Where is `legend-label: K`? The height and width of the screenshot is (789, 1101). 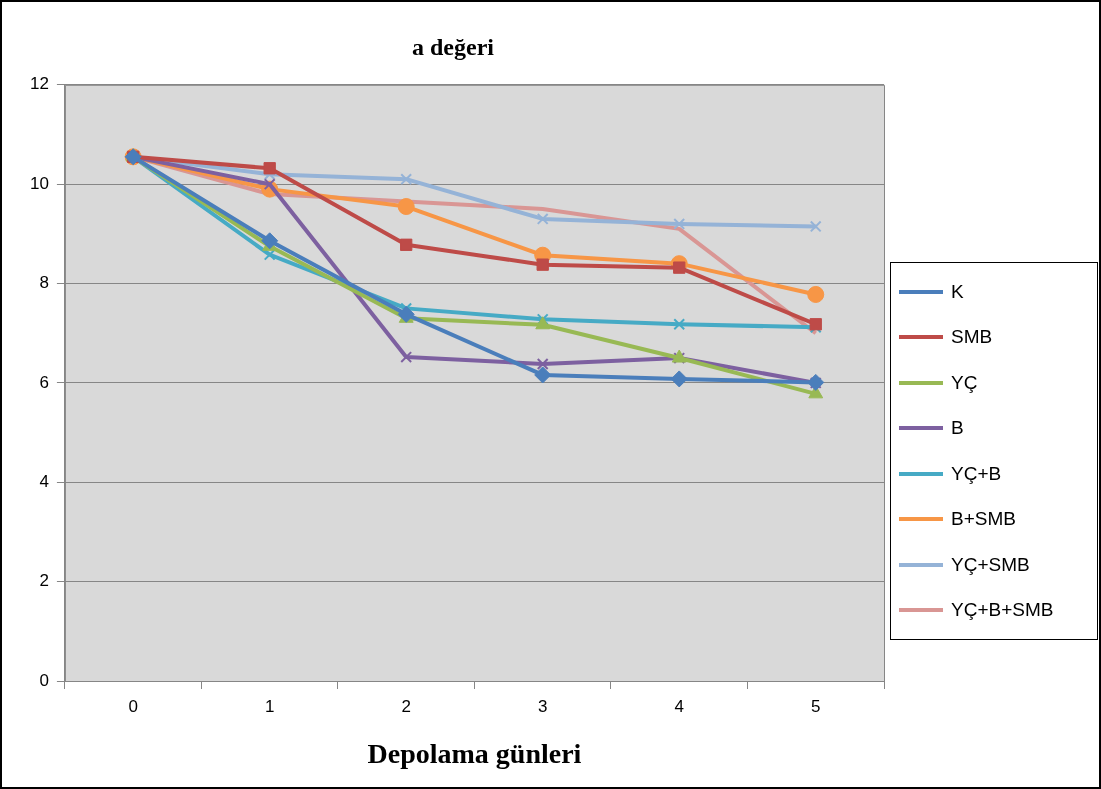
legend-label: K is located at coordinates (957, 291).